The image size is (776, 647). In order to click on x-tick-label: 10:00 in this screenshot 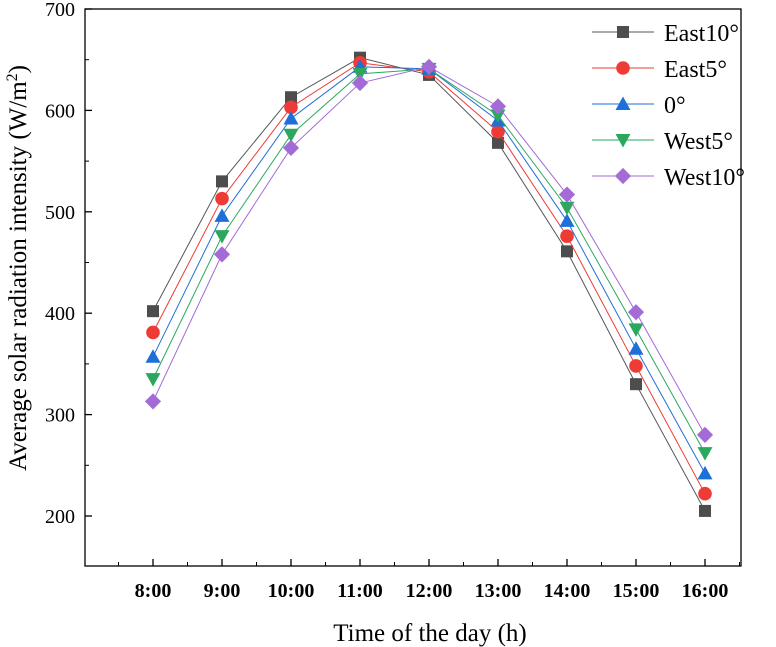, I will do `click(291, 591)`.